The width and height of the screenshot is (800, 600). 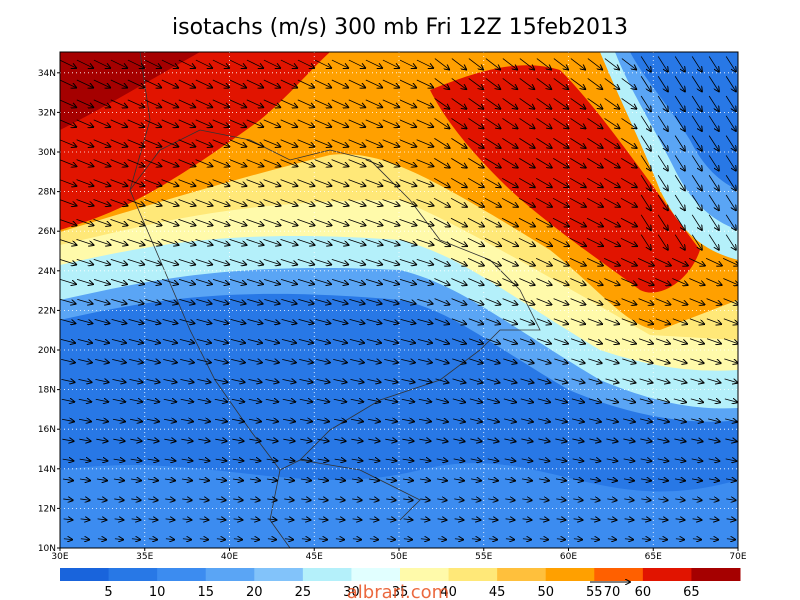 What do you see at coordinates (545, 592) in the screenshot?
I see `colorbar-label: 50` at bounding box center [545, 592].